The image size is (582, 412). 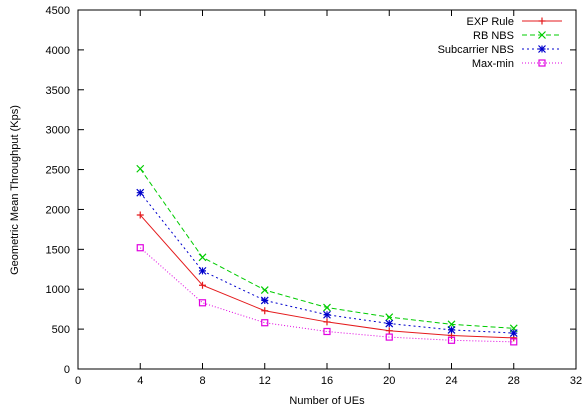 What do you see at coordinates (576, 381) in the screenshot?
I see `x-tick-label: 32` at bounding box center [576, 381].